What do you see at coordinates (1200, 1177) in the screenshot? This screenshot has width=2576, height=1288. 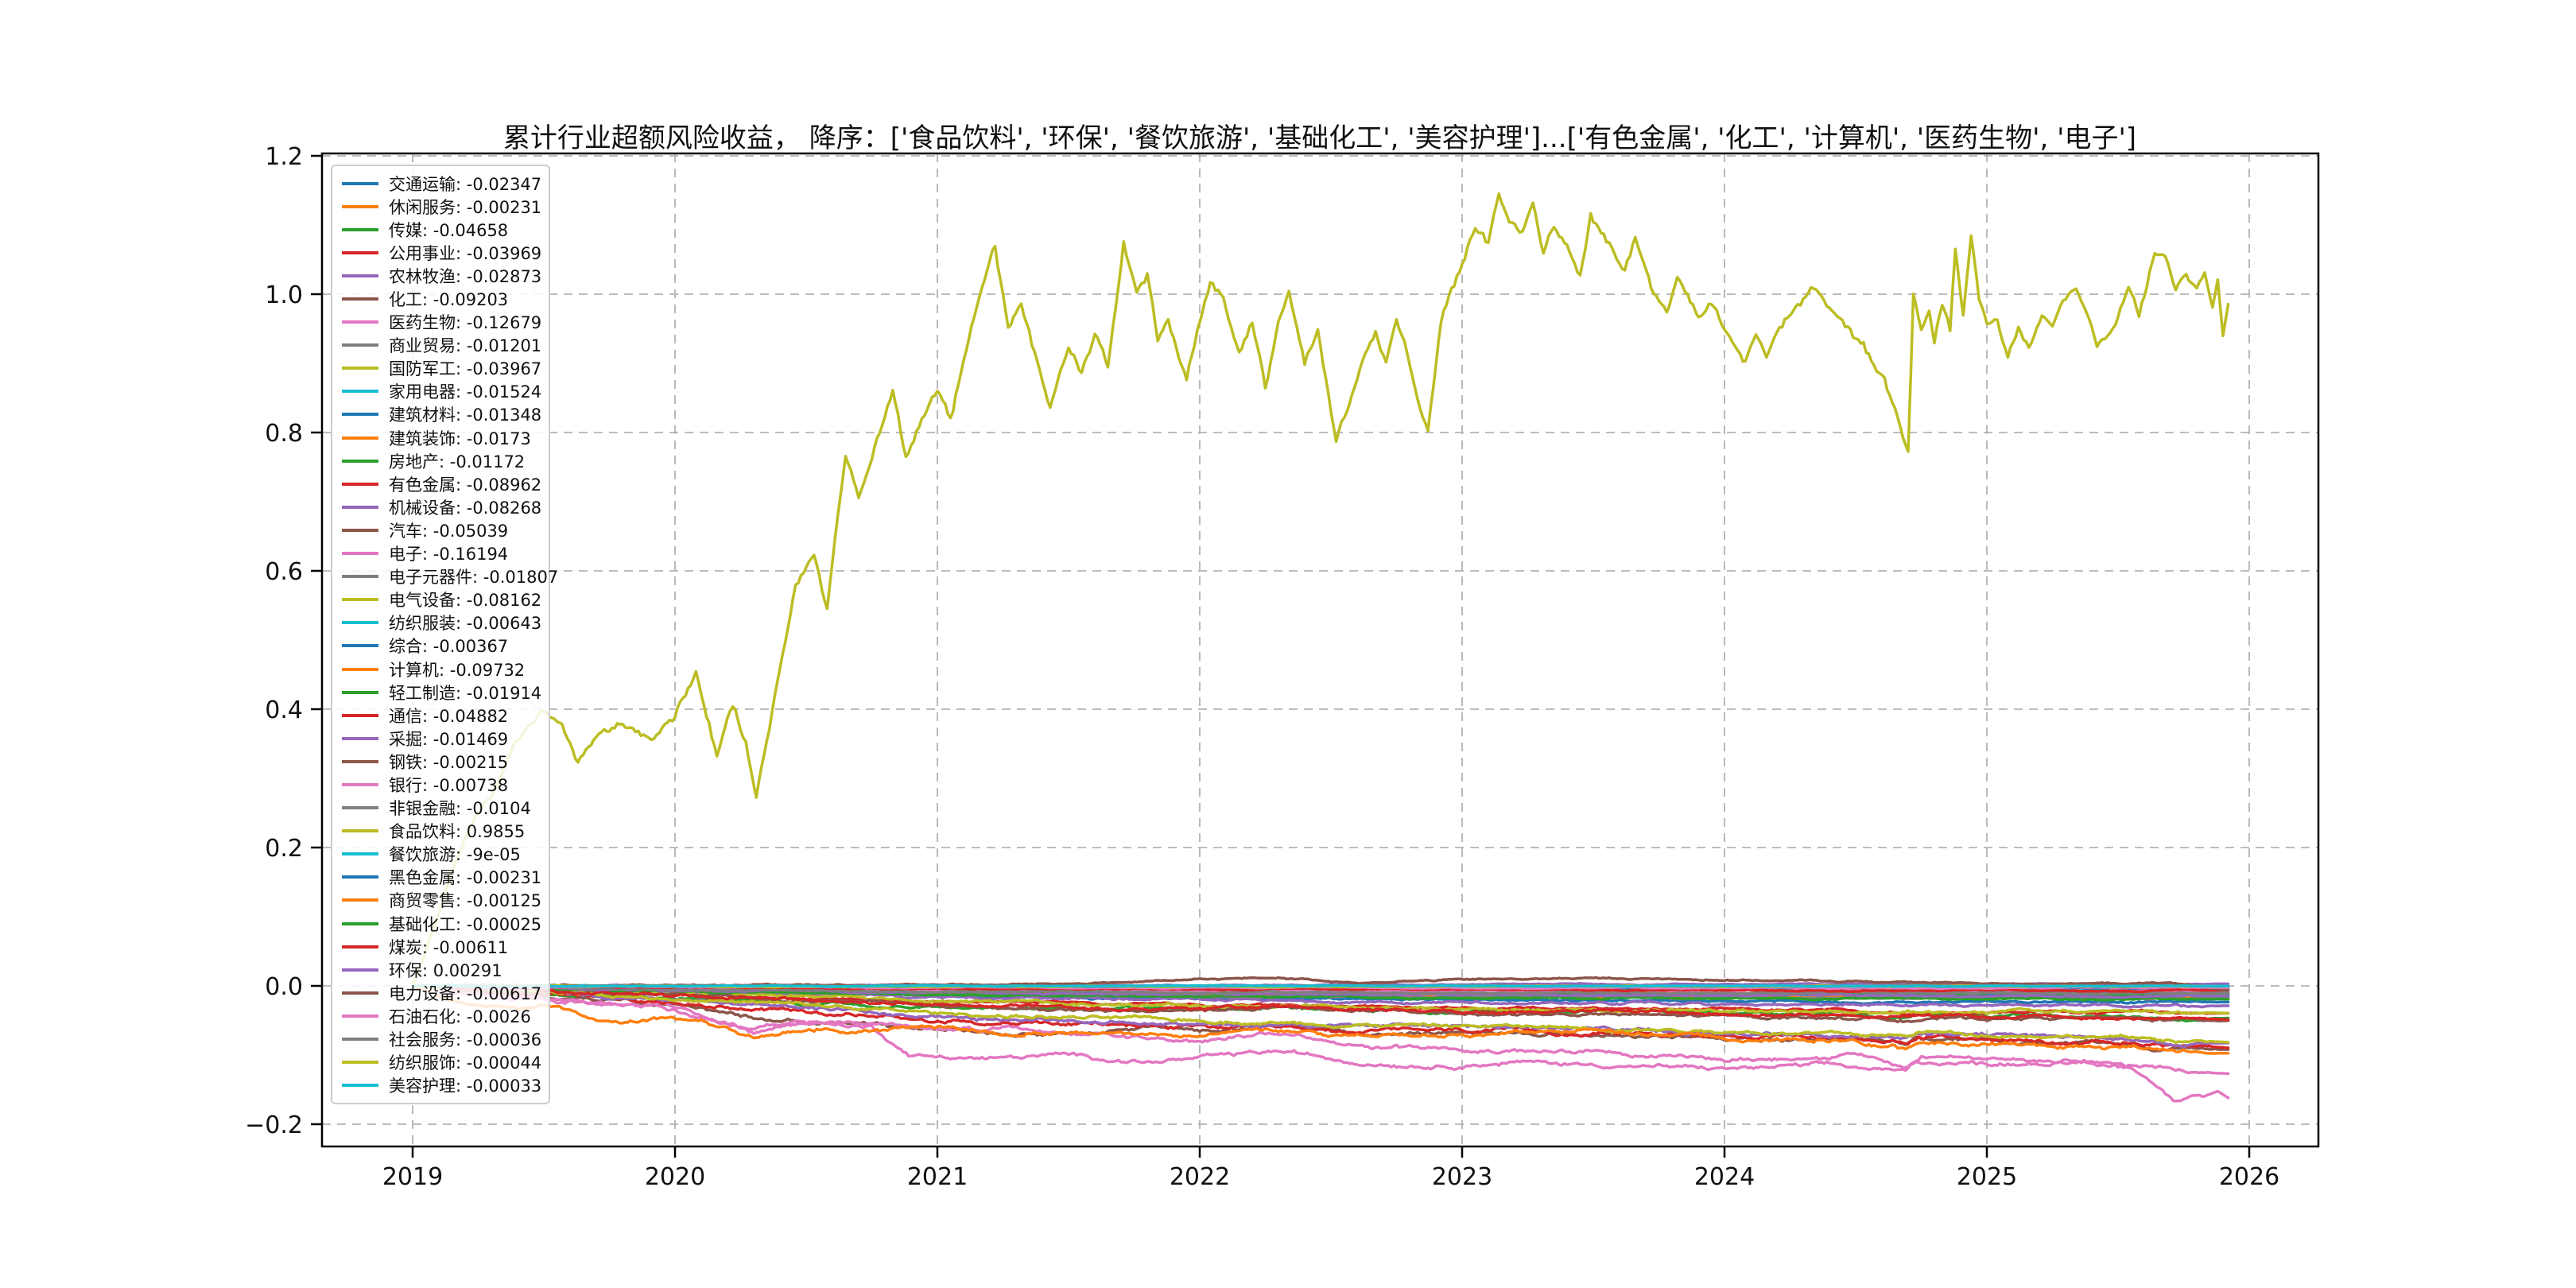 I see `x-tick-label: 2022` at bounding box center [1200, 1177].